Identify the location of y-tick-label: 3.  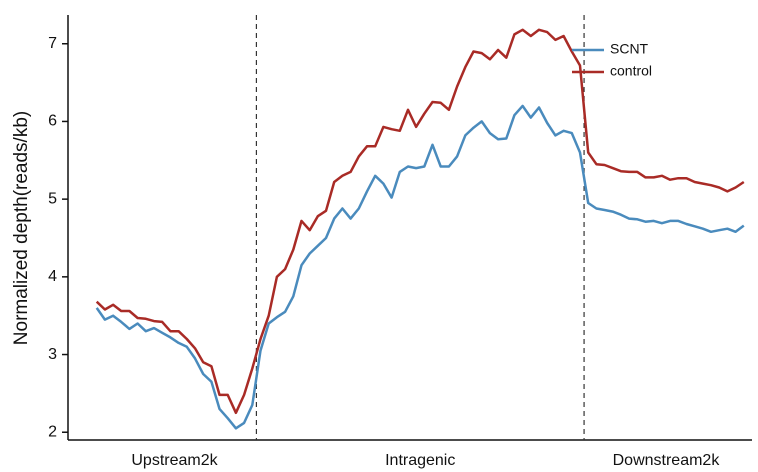
(52, 354).